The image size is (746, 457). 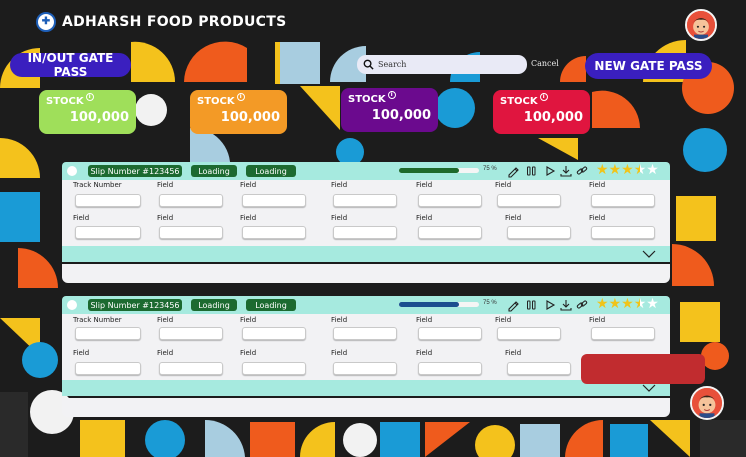 I want to click on alert-box, so click(x=643, y=369).